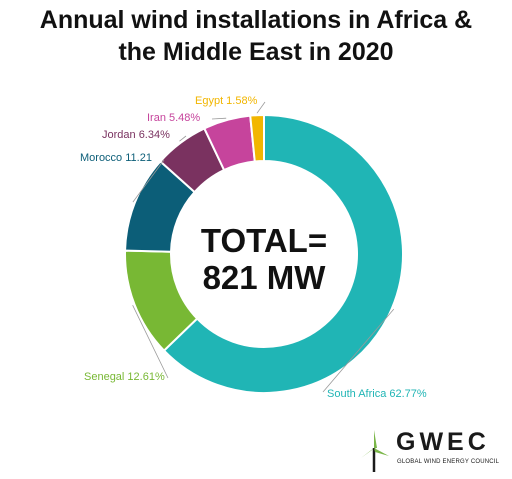  Describe the element at coordinates (448, 462) in the screenshot. I see `logo-tagline: GLOBAL WIND ENERGY COUNCIL` at that location.